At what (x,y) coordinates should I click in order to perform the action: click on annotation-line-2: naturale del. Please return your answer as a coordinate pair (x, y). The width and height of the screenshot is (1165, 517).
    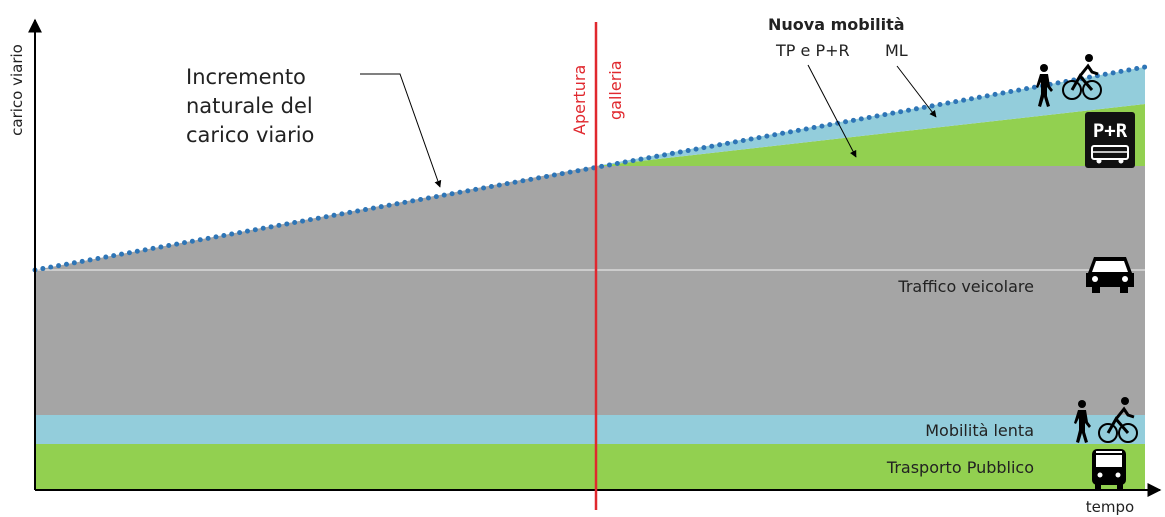
    Looking at the image, I should click on (249, 106).